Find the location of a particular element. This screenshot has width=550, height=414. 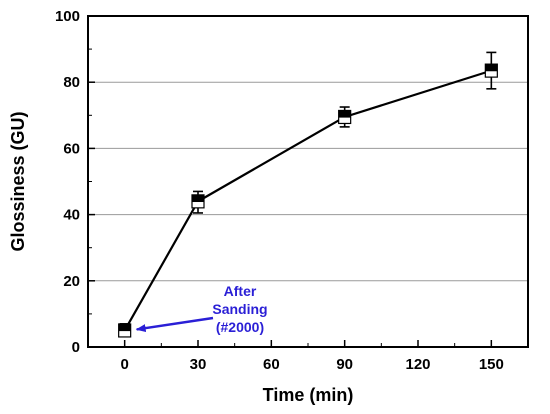

annotation-text-line: (#2000) is located at coordinates (240, 327).